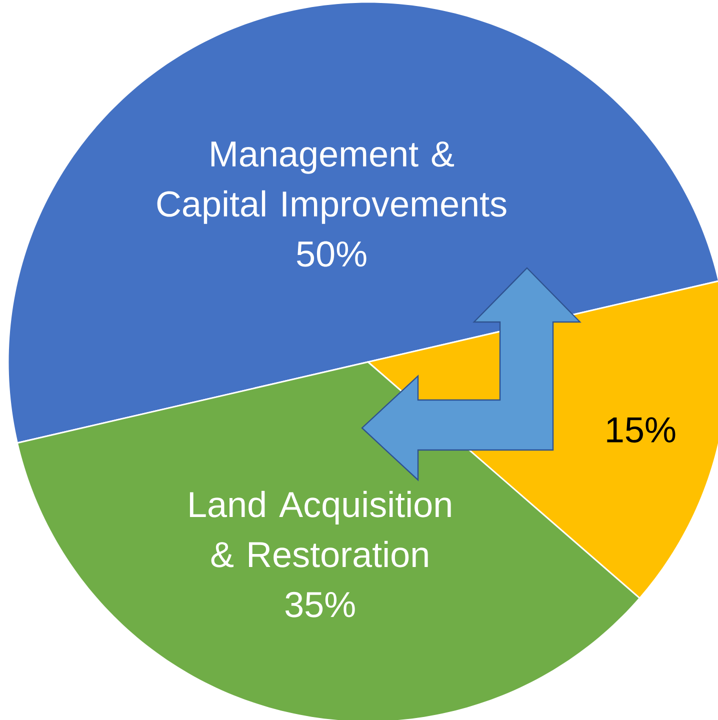 The height and width of the screenshot is (720, 718). I want to click on data-label: 15%, so click(641, 430).